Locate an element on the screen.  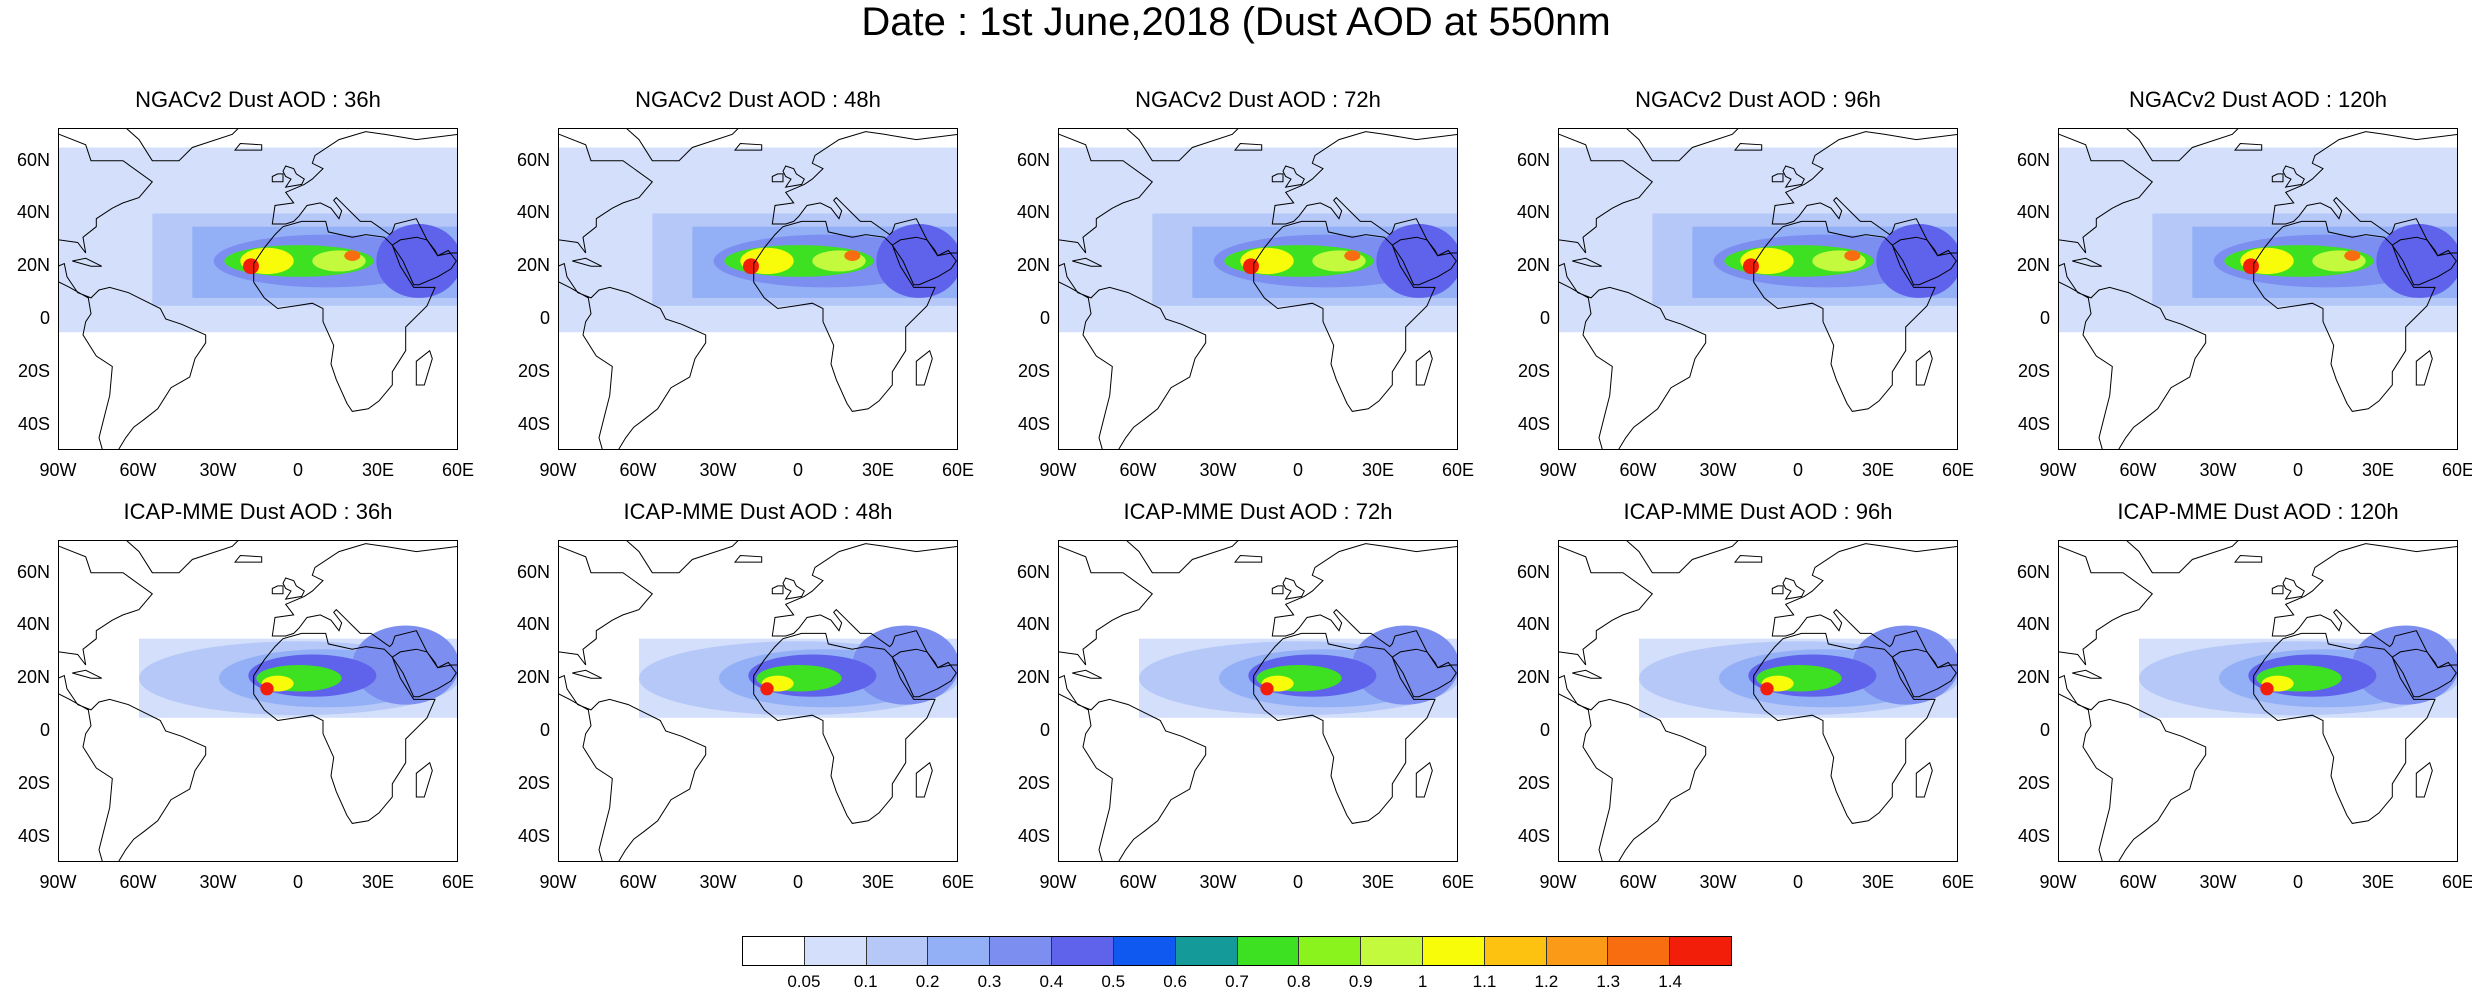
panel-title: ICAP-MME Dust AOD : 72h is located at coordinates (1258, 511).